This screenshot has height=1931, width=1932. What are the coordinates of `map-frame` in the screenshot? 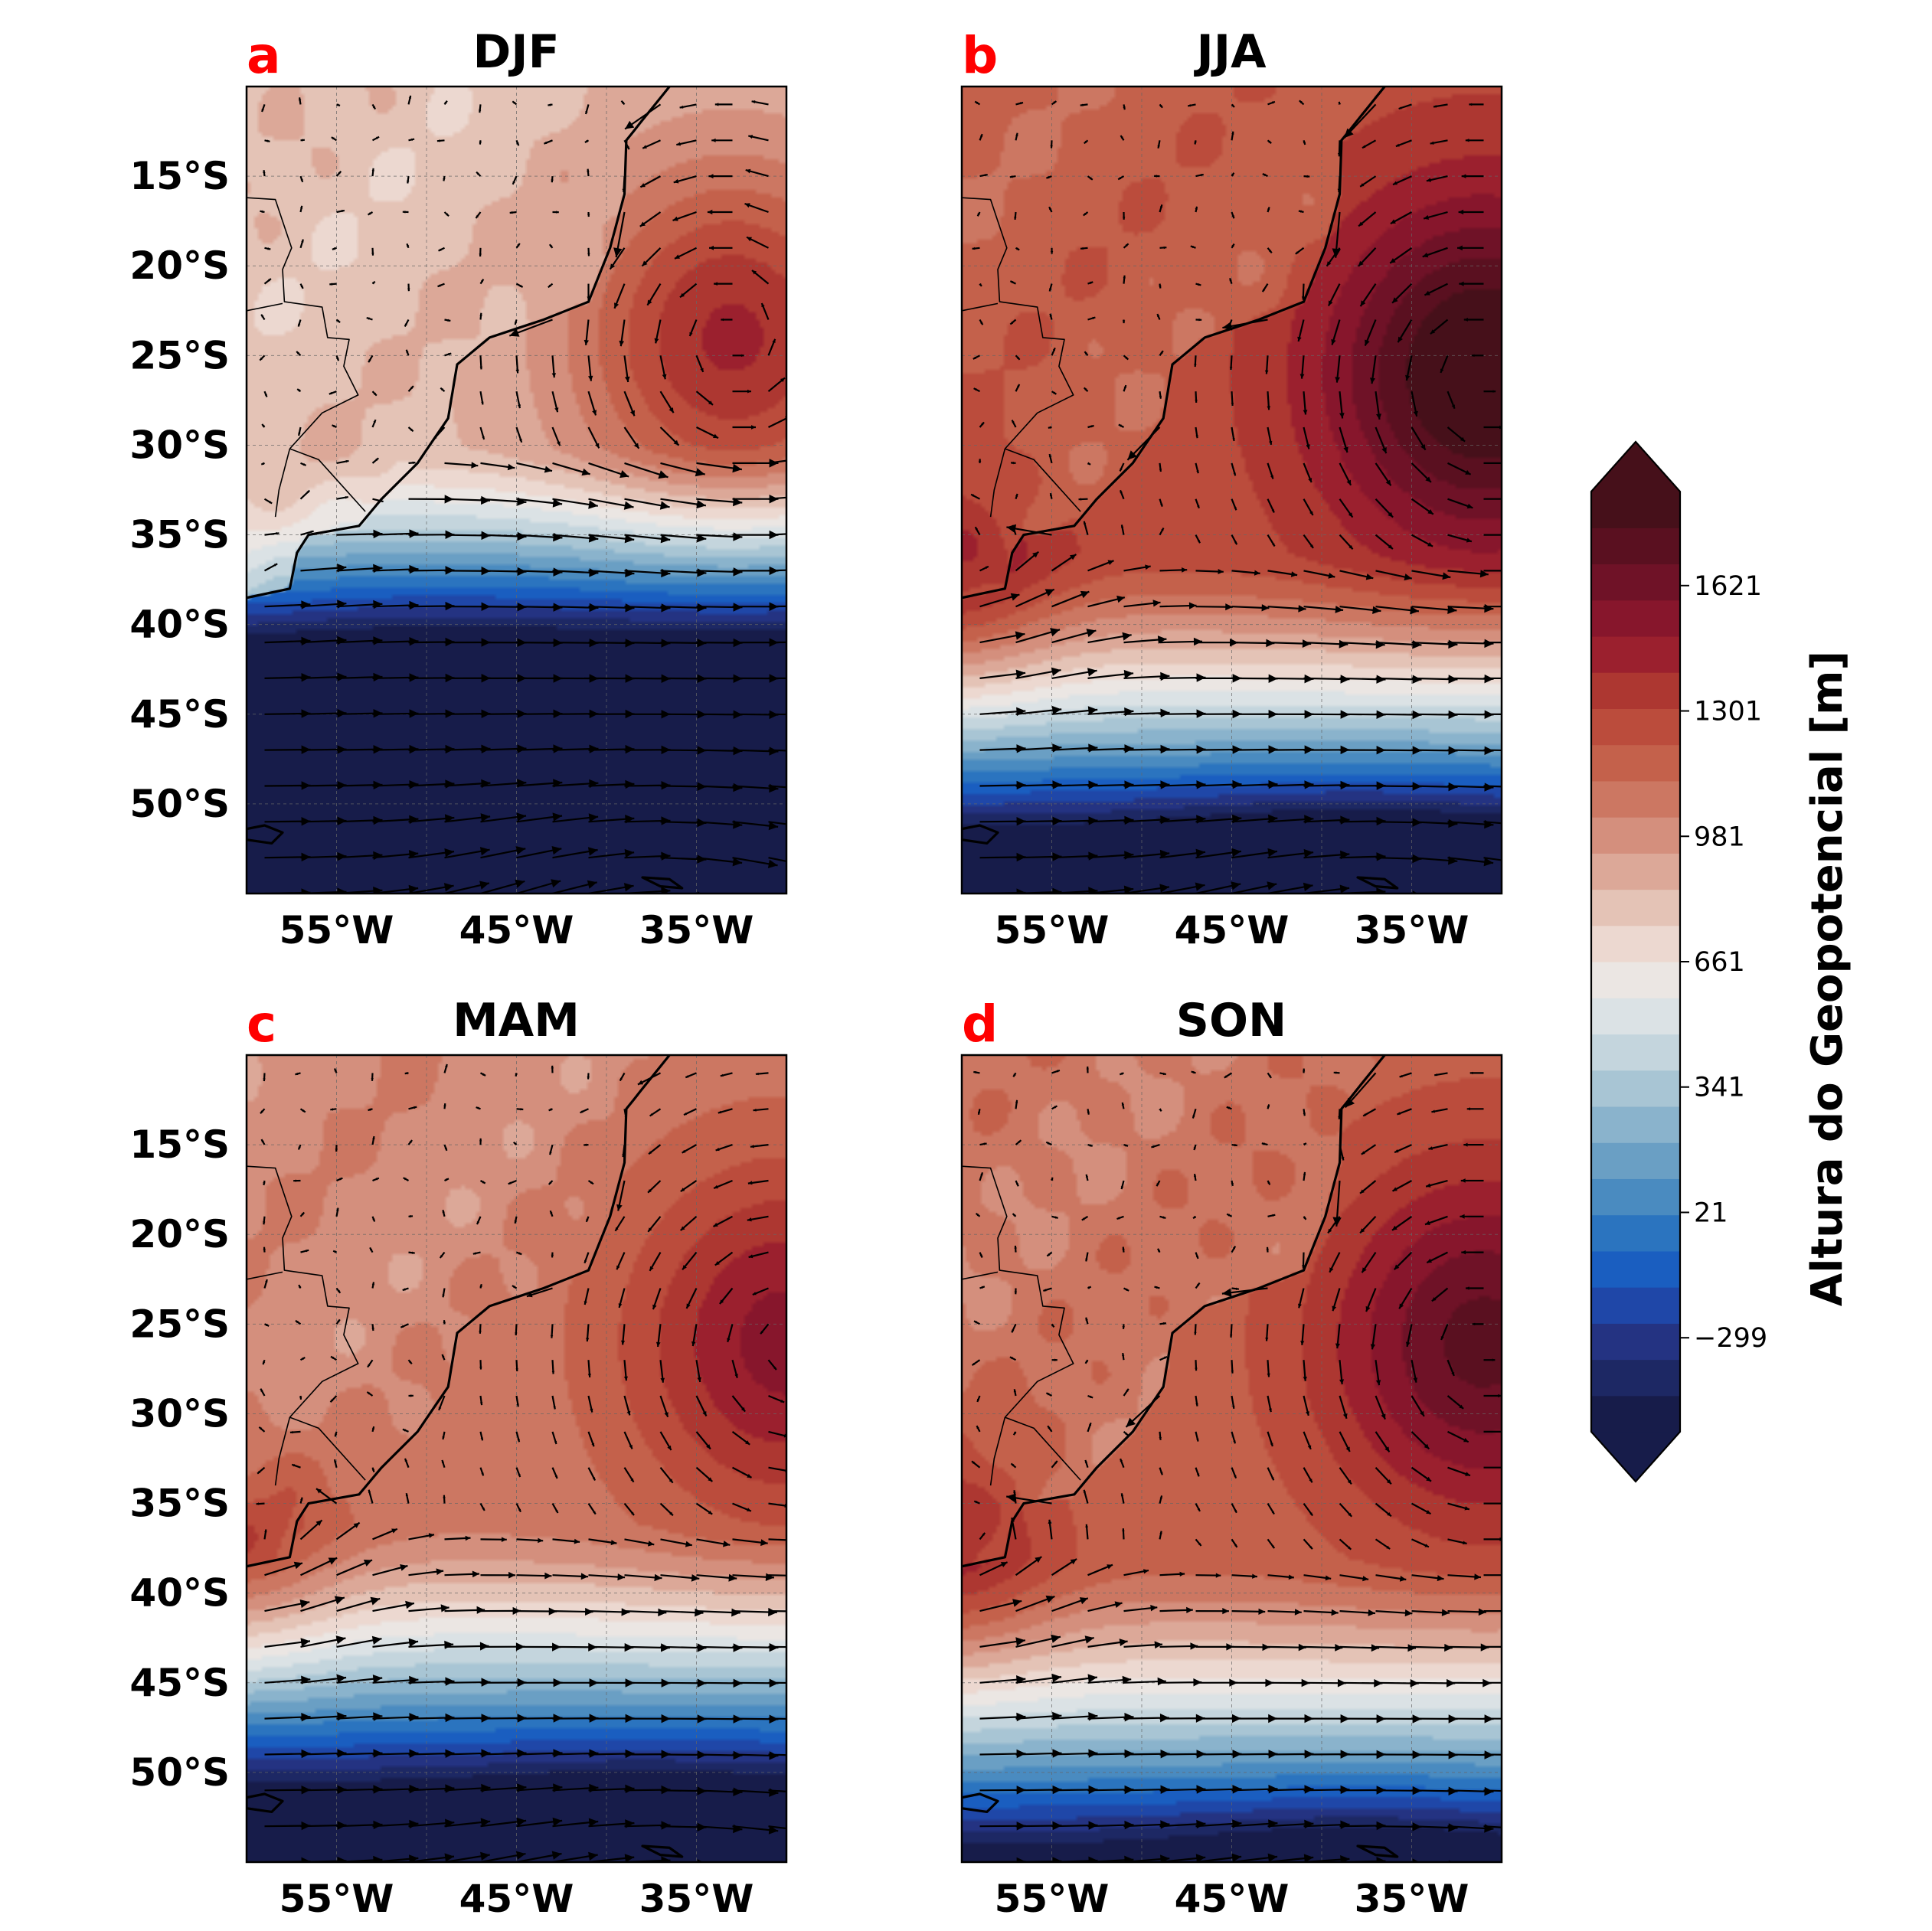 It's located at (1231, 490).